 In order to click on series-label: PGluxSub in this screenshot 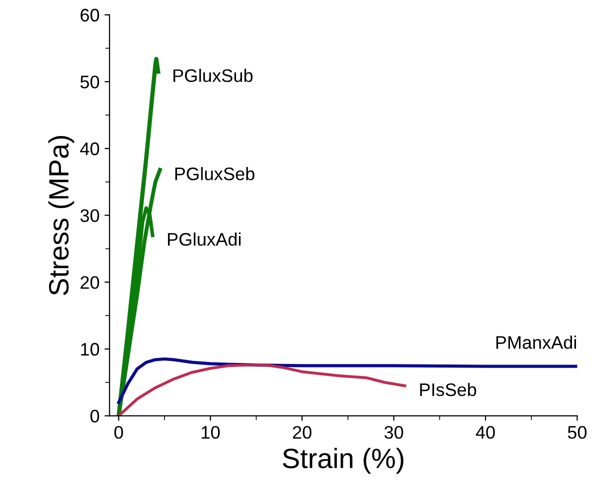, I will do `click(213, 75)`.